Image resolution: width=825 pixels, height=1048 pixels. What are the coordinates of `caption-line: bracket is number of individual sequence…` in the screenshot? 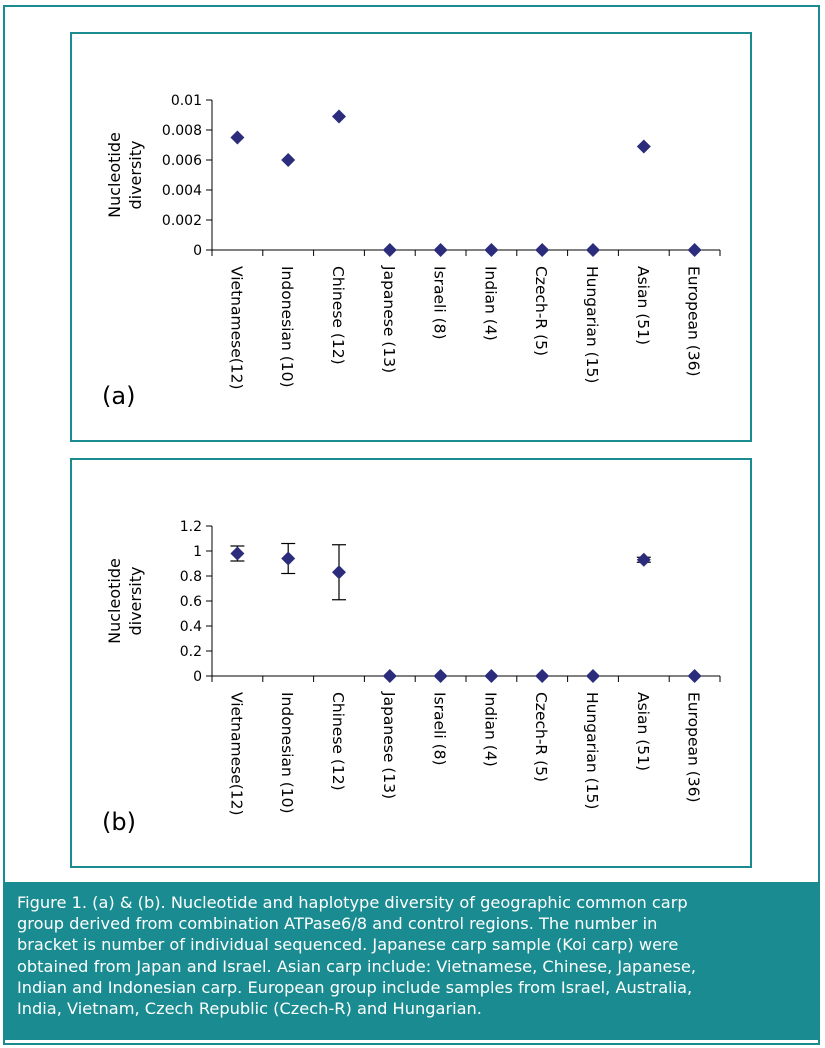 It's located at (348, 945).